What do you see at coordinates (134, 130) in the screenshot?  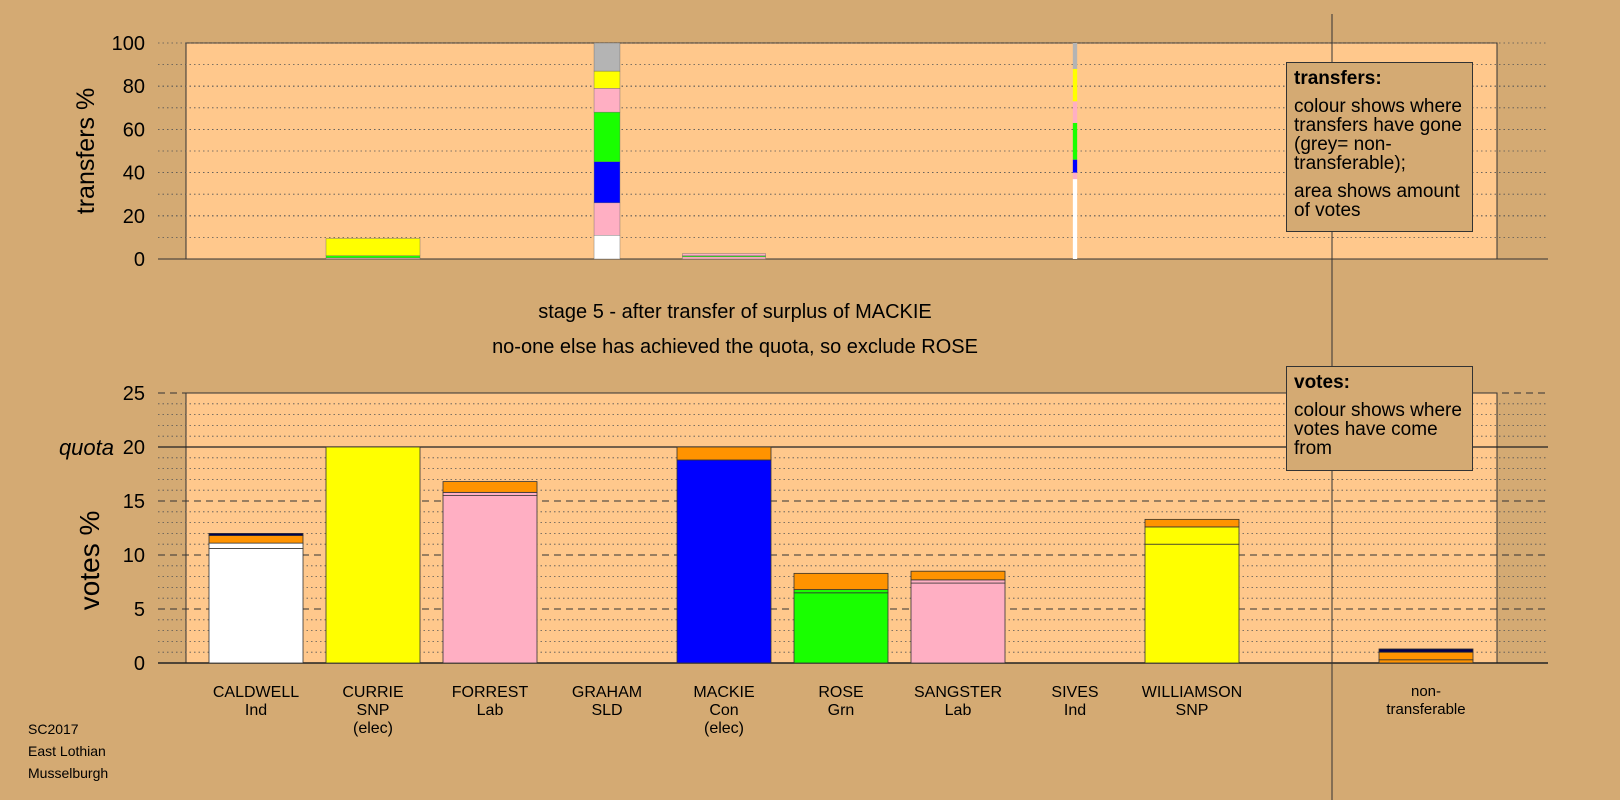 I see `transfers-tick-label: 60` at bounding box center [134, 130].